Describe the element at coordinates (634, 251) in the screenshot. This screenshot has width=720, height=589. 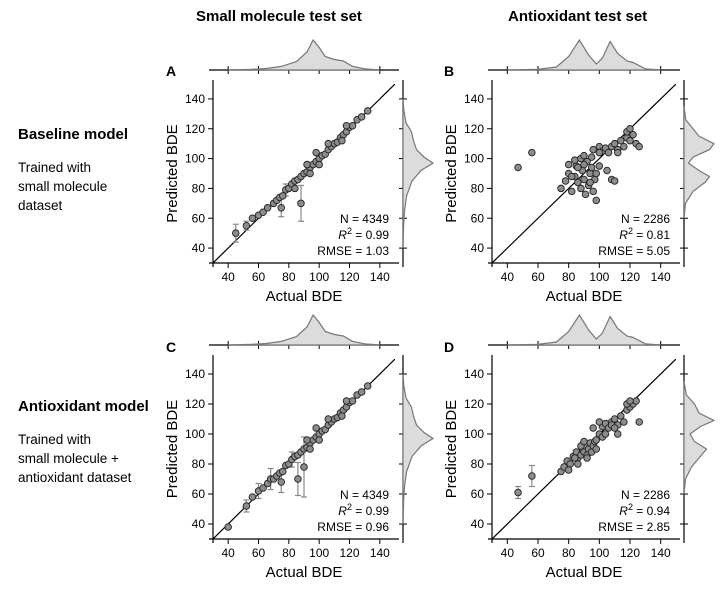
I see `stat-rmse: RMSE = 5.05` at that location.